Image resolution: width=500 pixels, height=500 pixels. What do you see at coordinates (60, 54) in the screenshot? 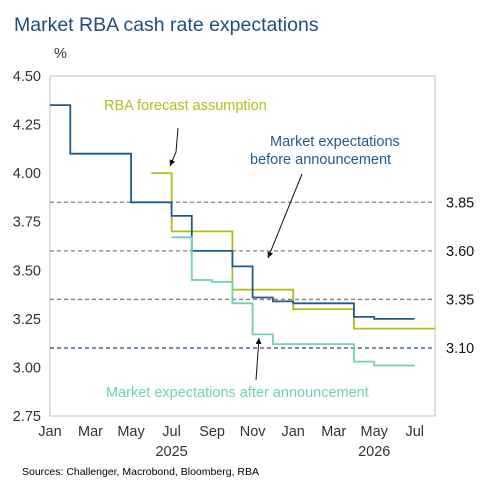
I see `y-axis-unit: %` at bounding box center [60, 54].